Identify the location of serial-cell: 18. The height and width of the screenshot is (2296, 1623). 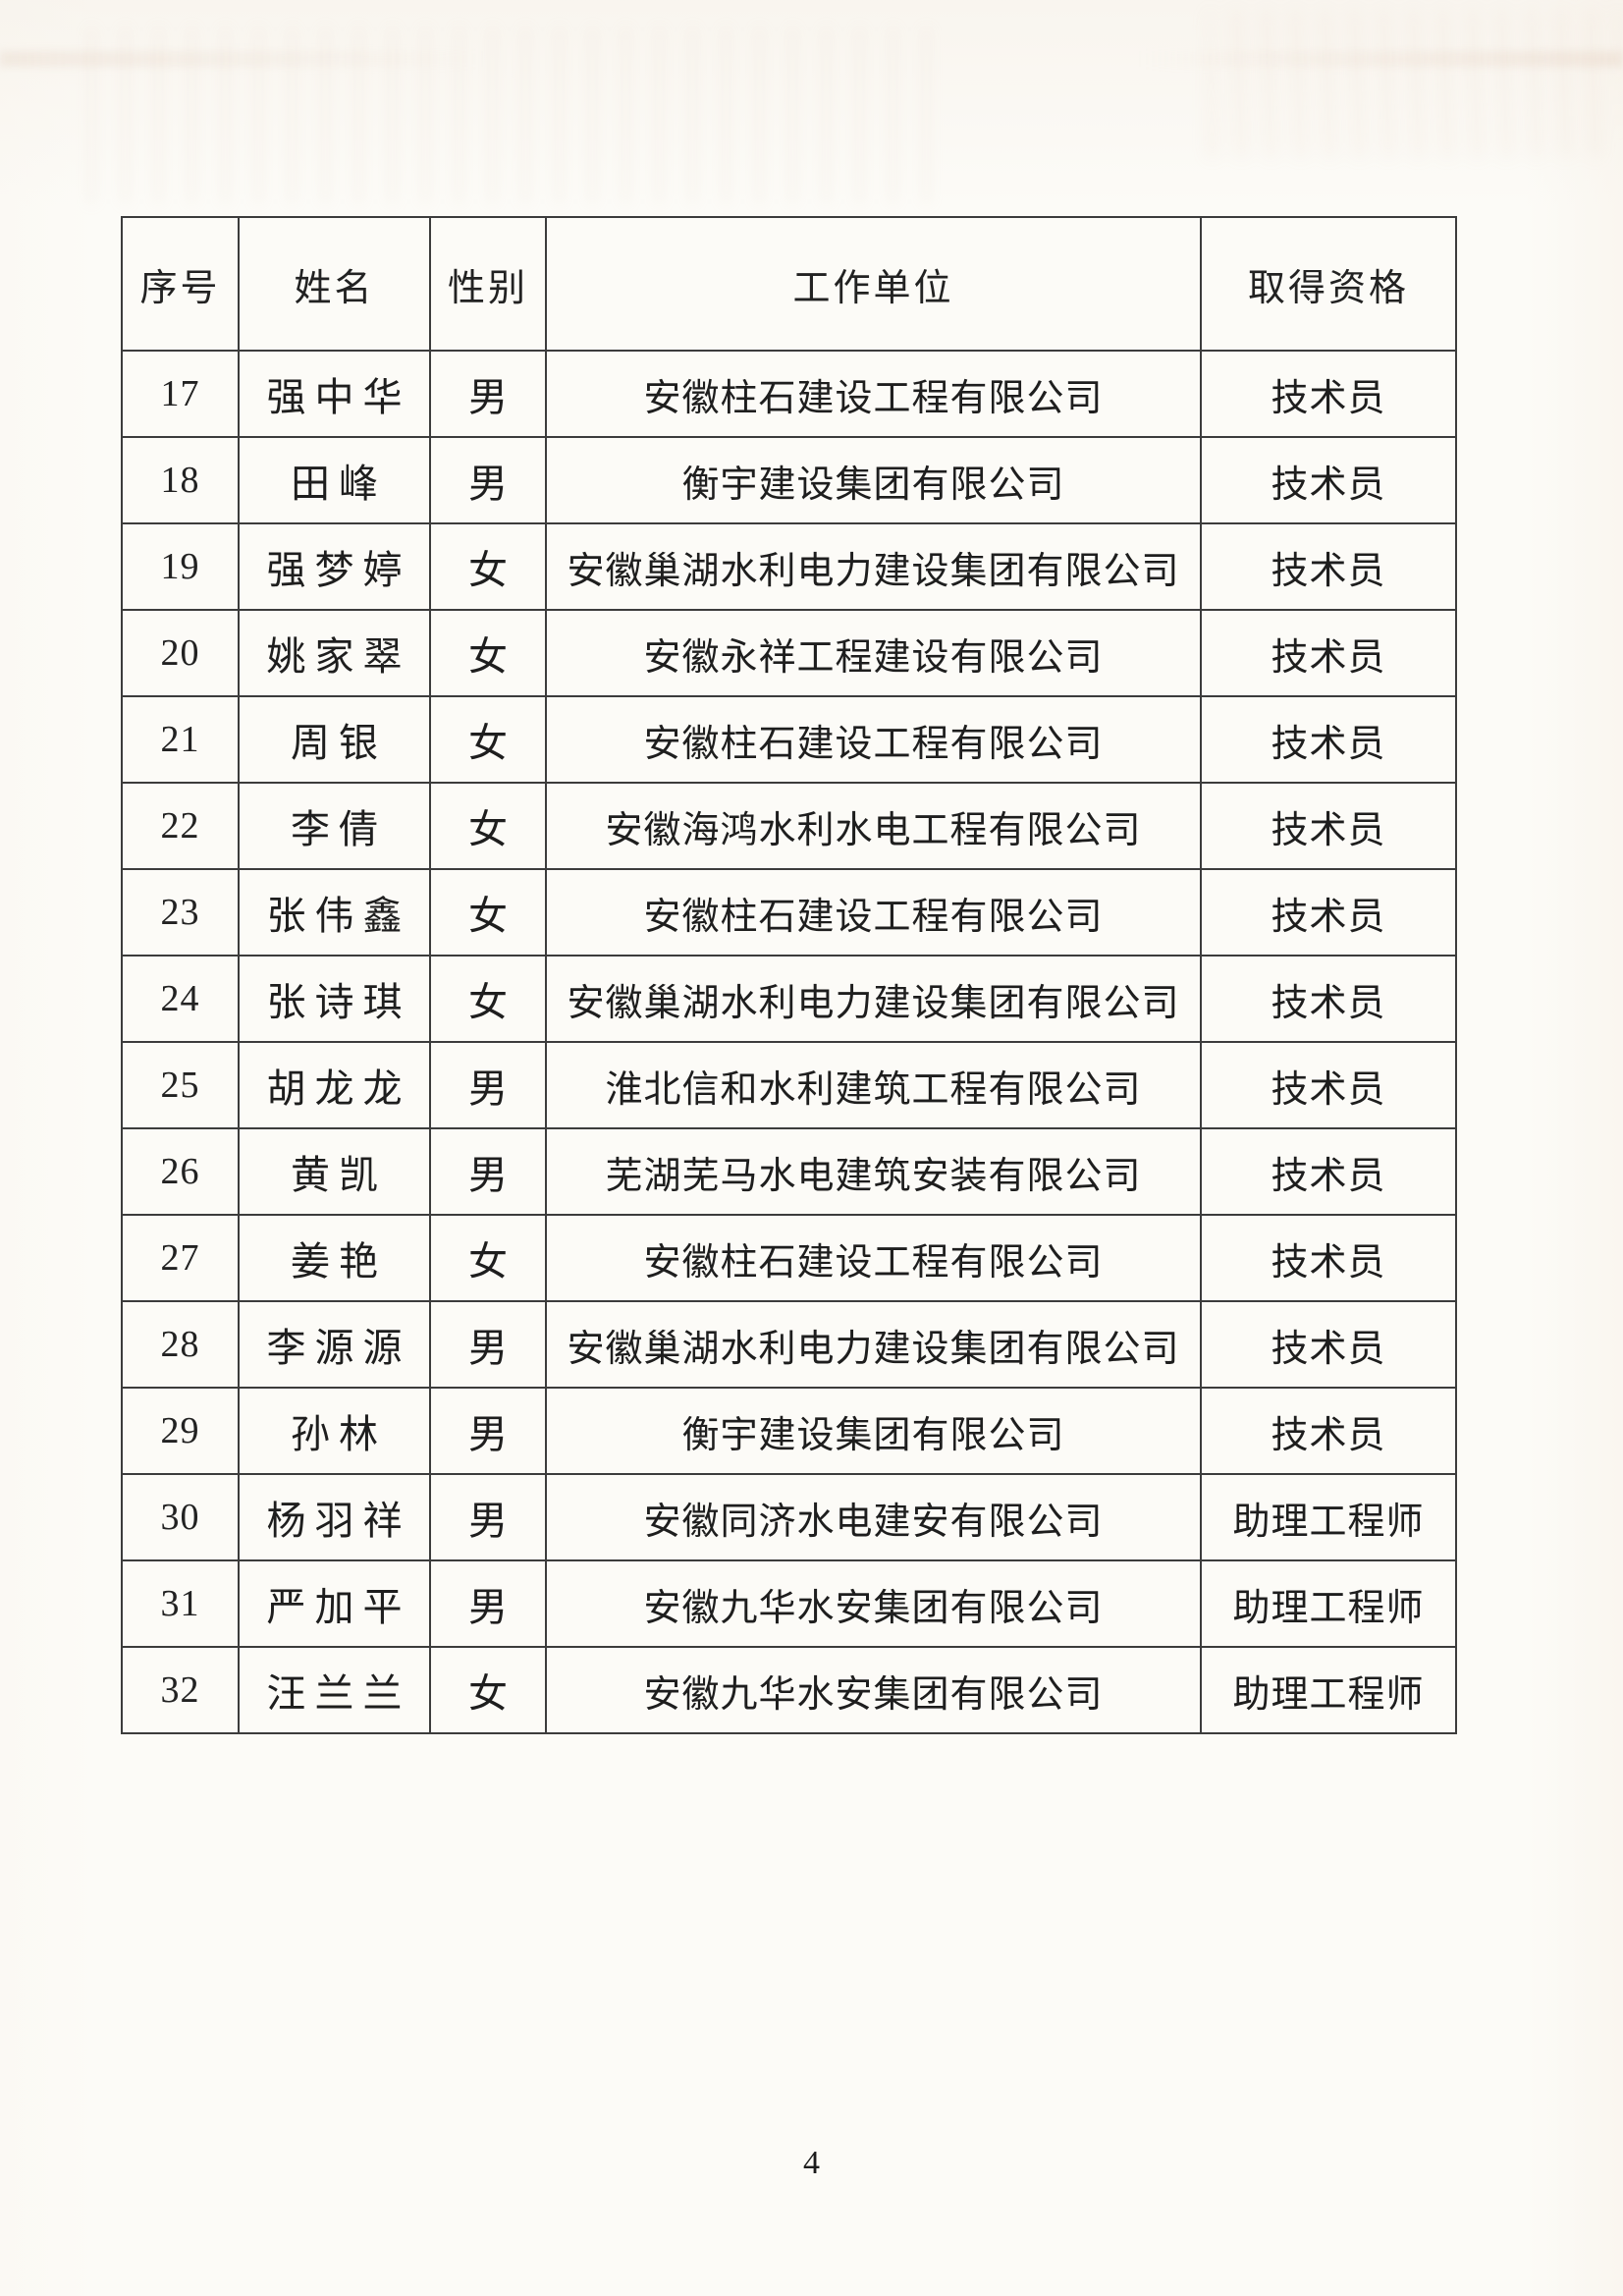
(180, 480).